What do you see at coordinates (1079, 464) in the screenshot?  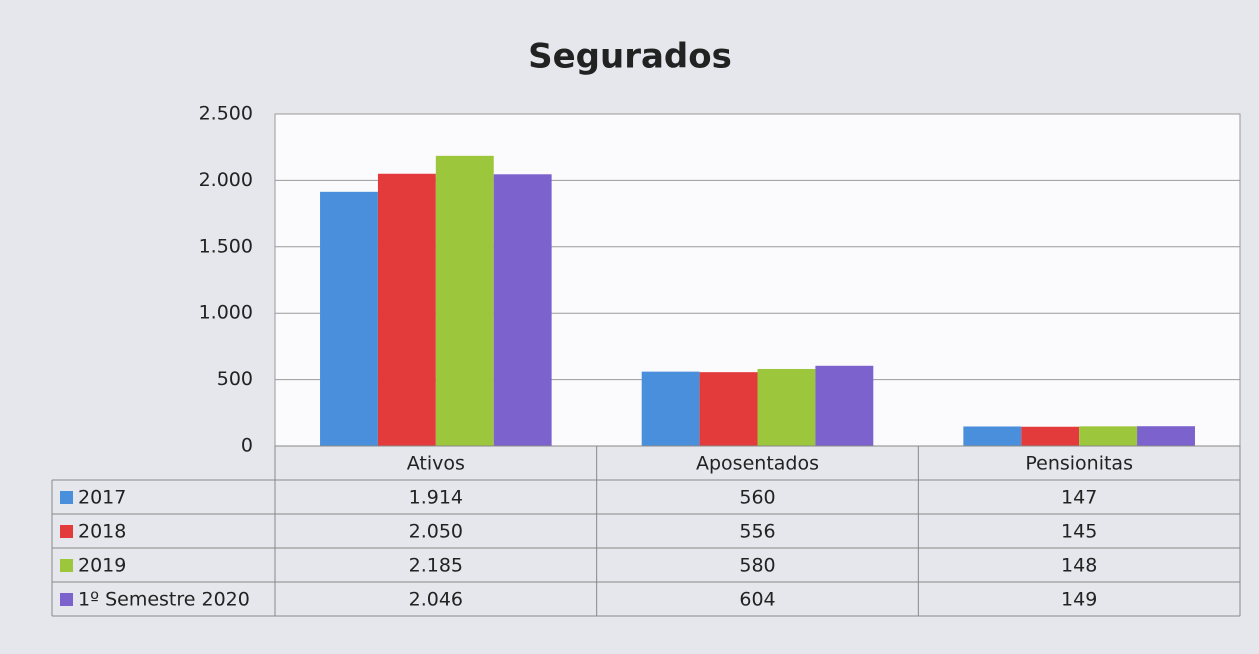 I see `x-tick-label: Pensionitas` at bounding box center [1079, 464].